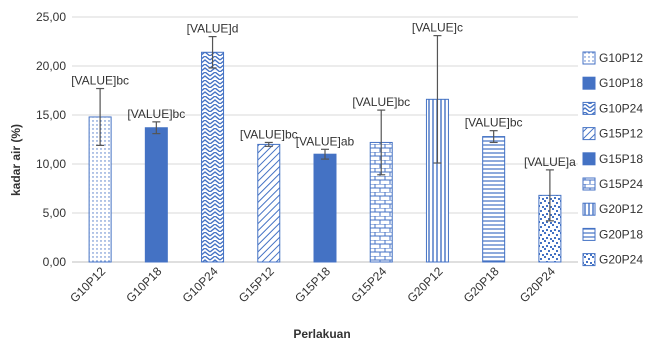 The height and width of the screenshot is (345, 658). Describe the element at coordinates (621, 209) in the screenshot. I see `legend-label: G20P12` at that location.